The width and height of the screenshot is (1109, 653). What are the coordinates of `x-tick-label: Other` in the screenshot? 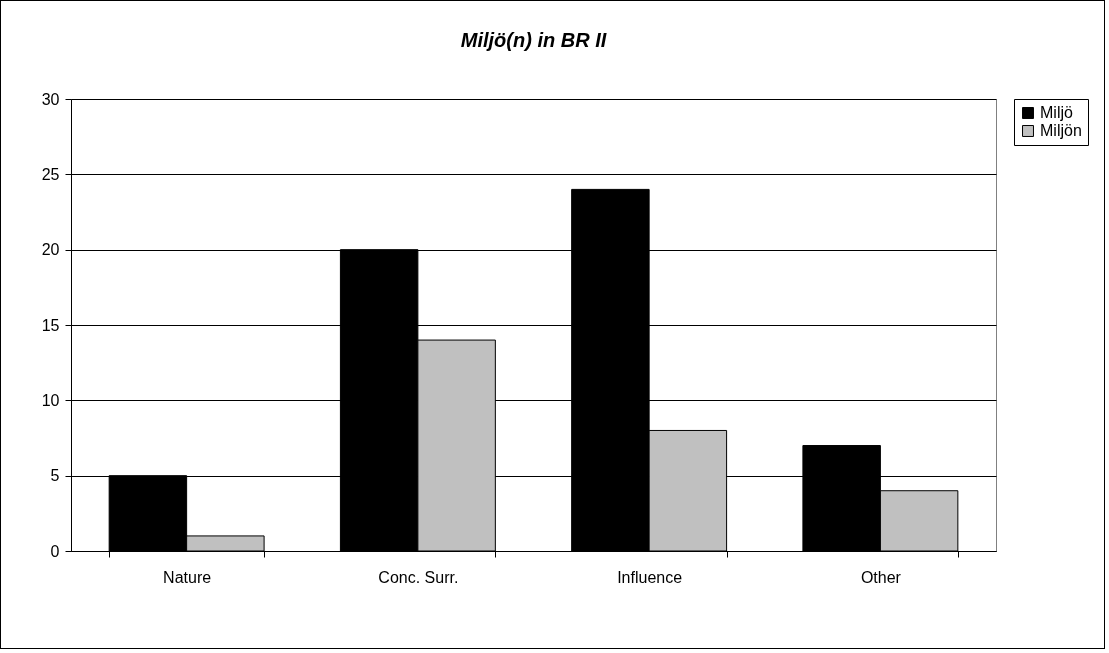 It's located at (881, 577).